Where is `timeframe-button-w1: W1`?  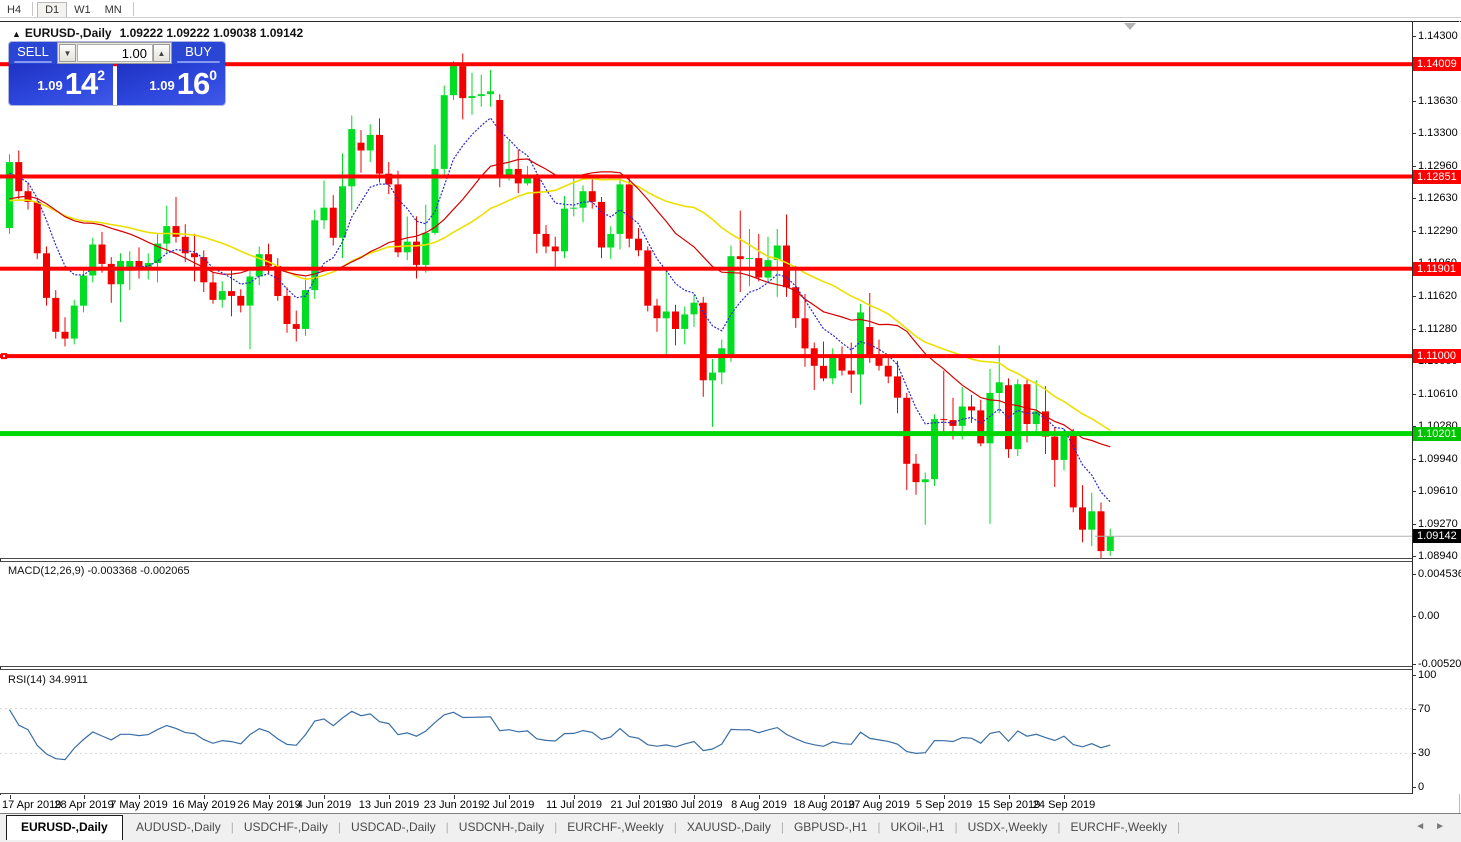 timeframe-button-w1: W1 is located at coordinates (82, 10).